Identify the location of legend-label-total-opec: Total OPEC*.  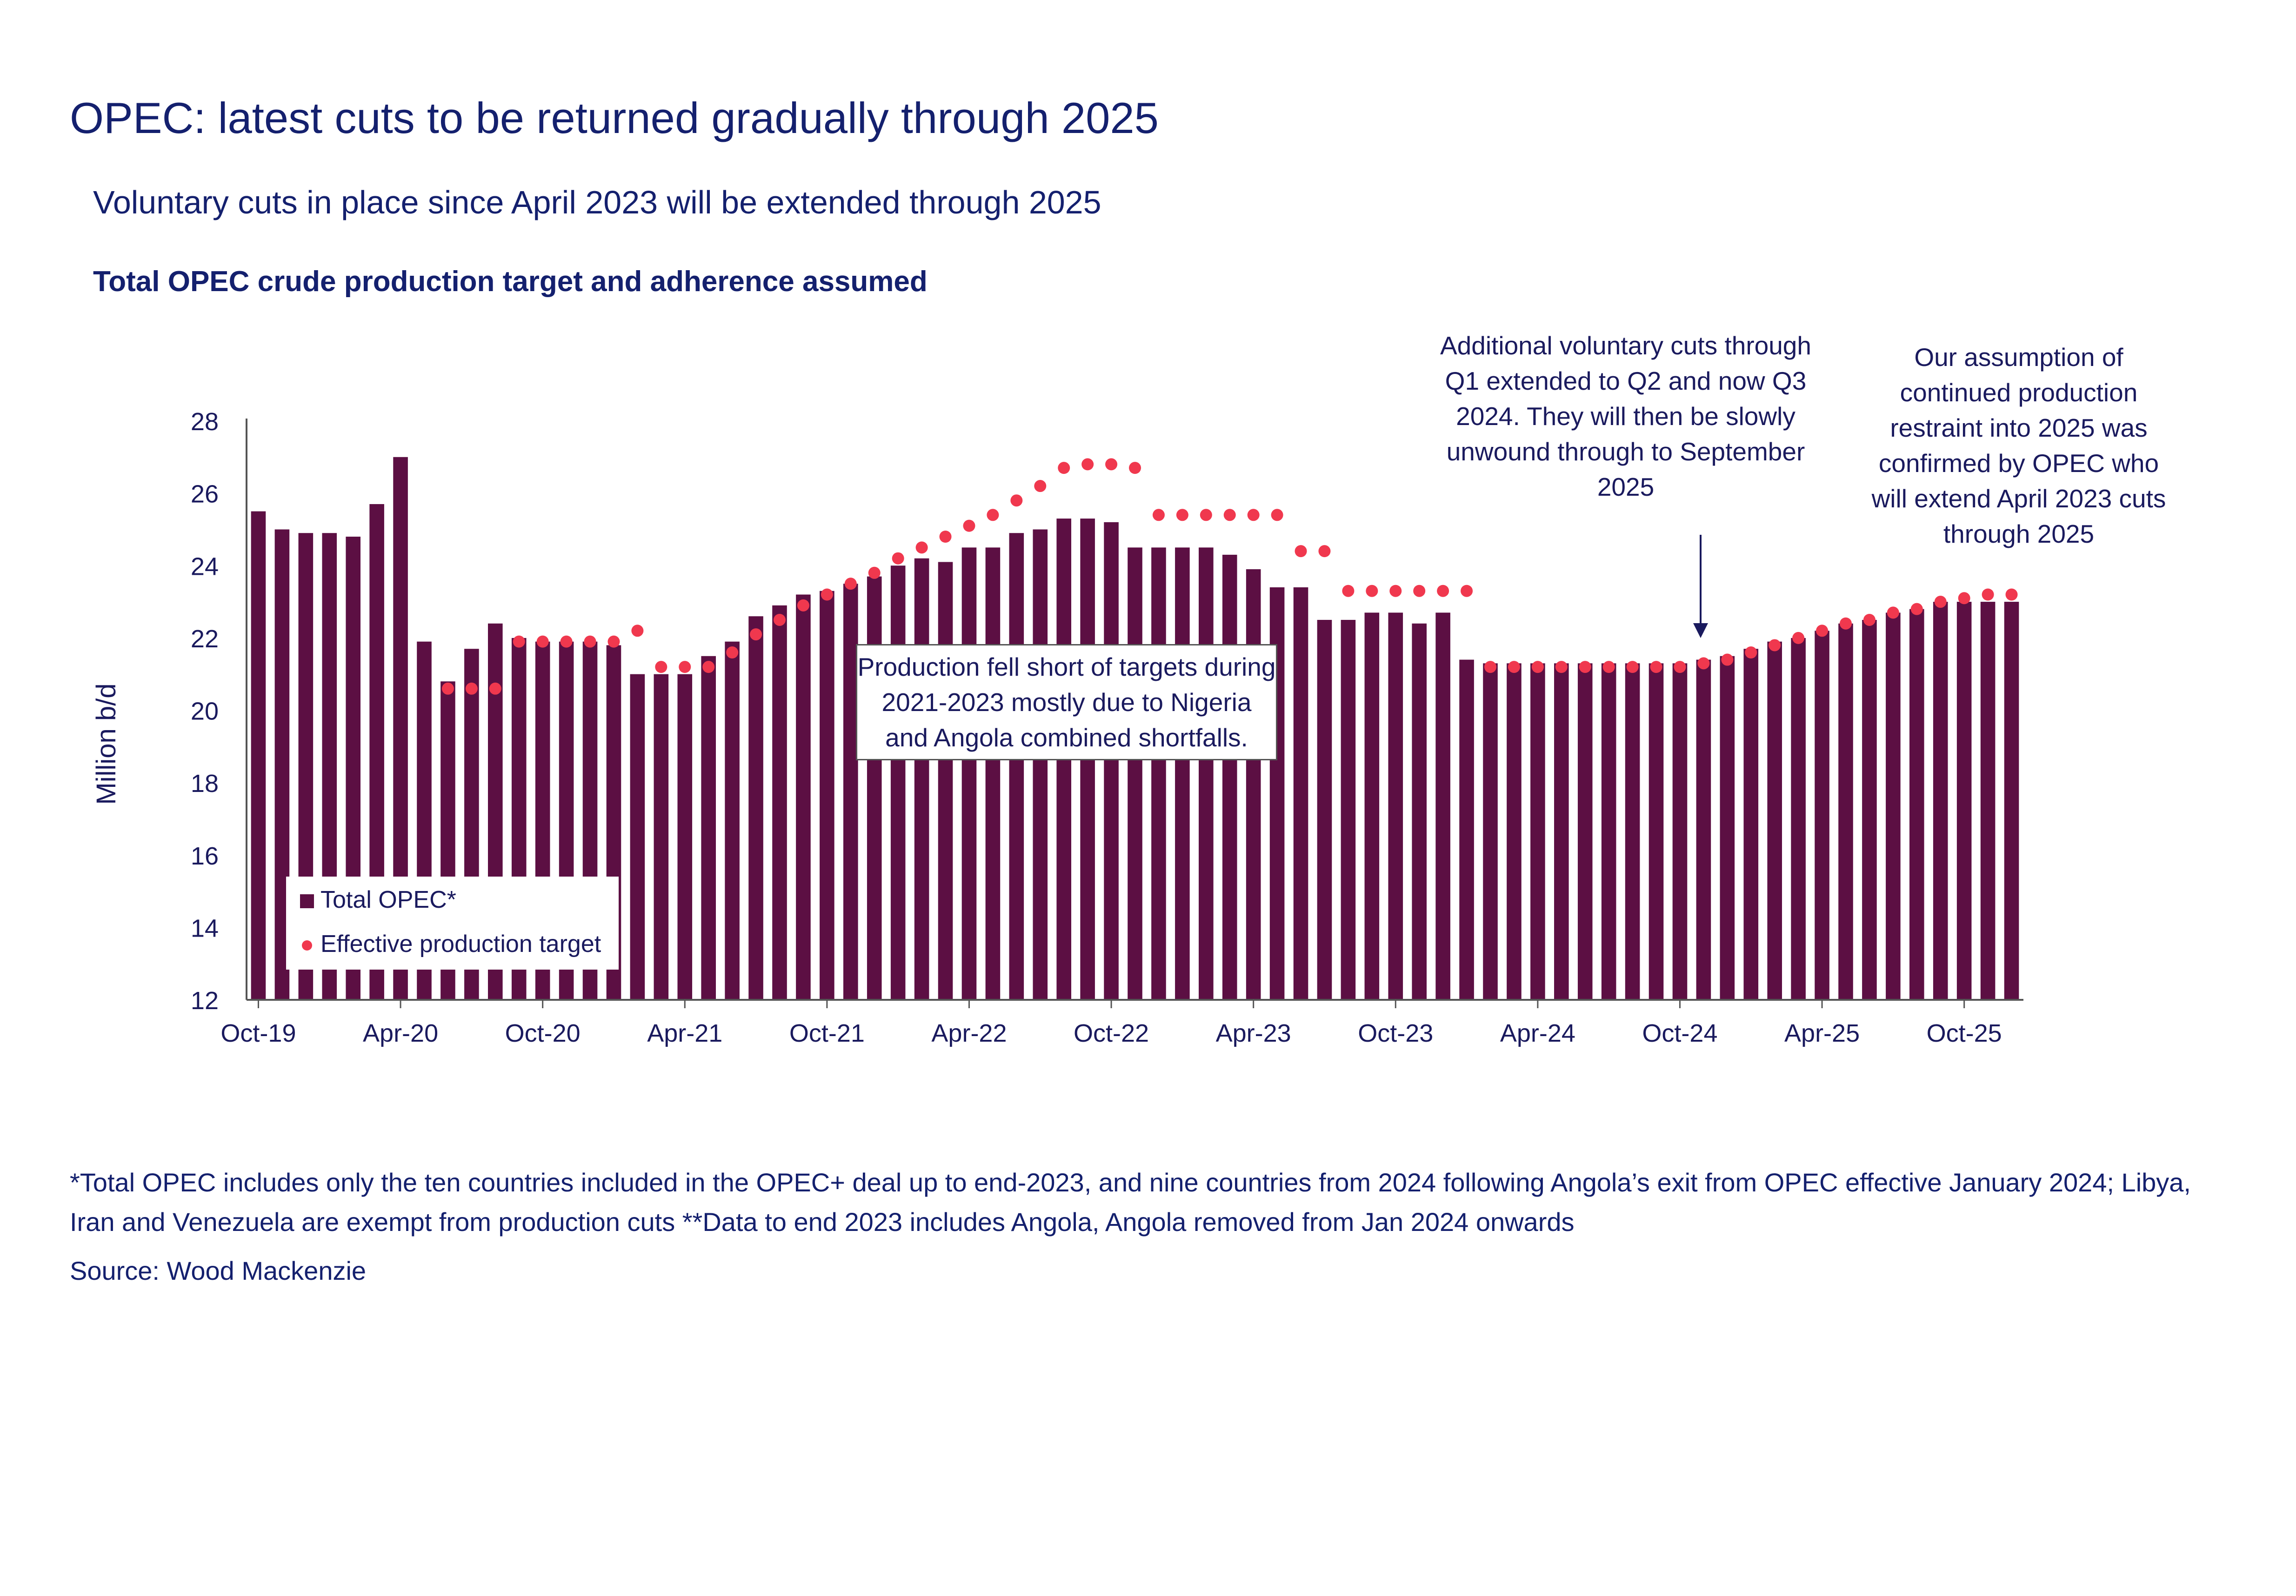
(388, 900).